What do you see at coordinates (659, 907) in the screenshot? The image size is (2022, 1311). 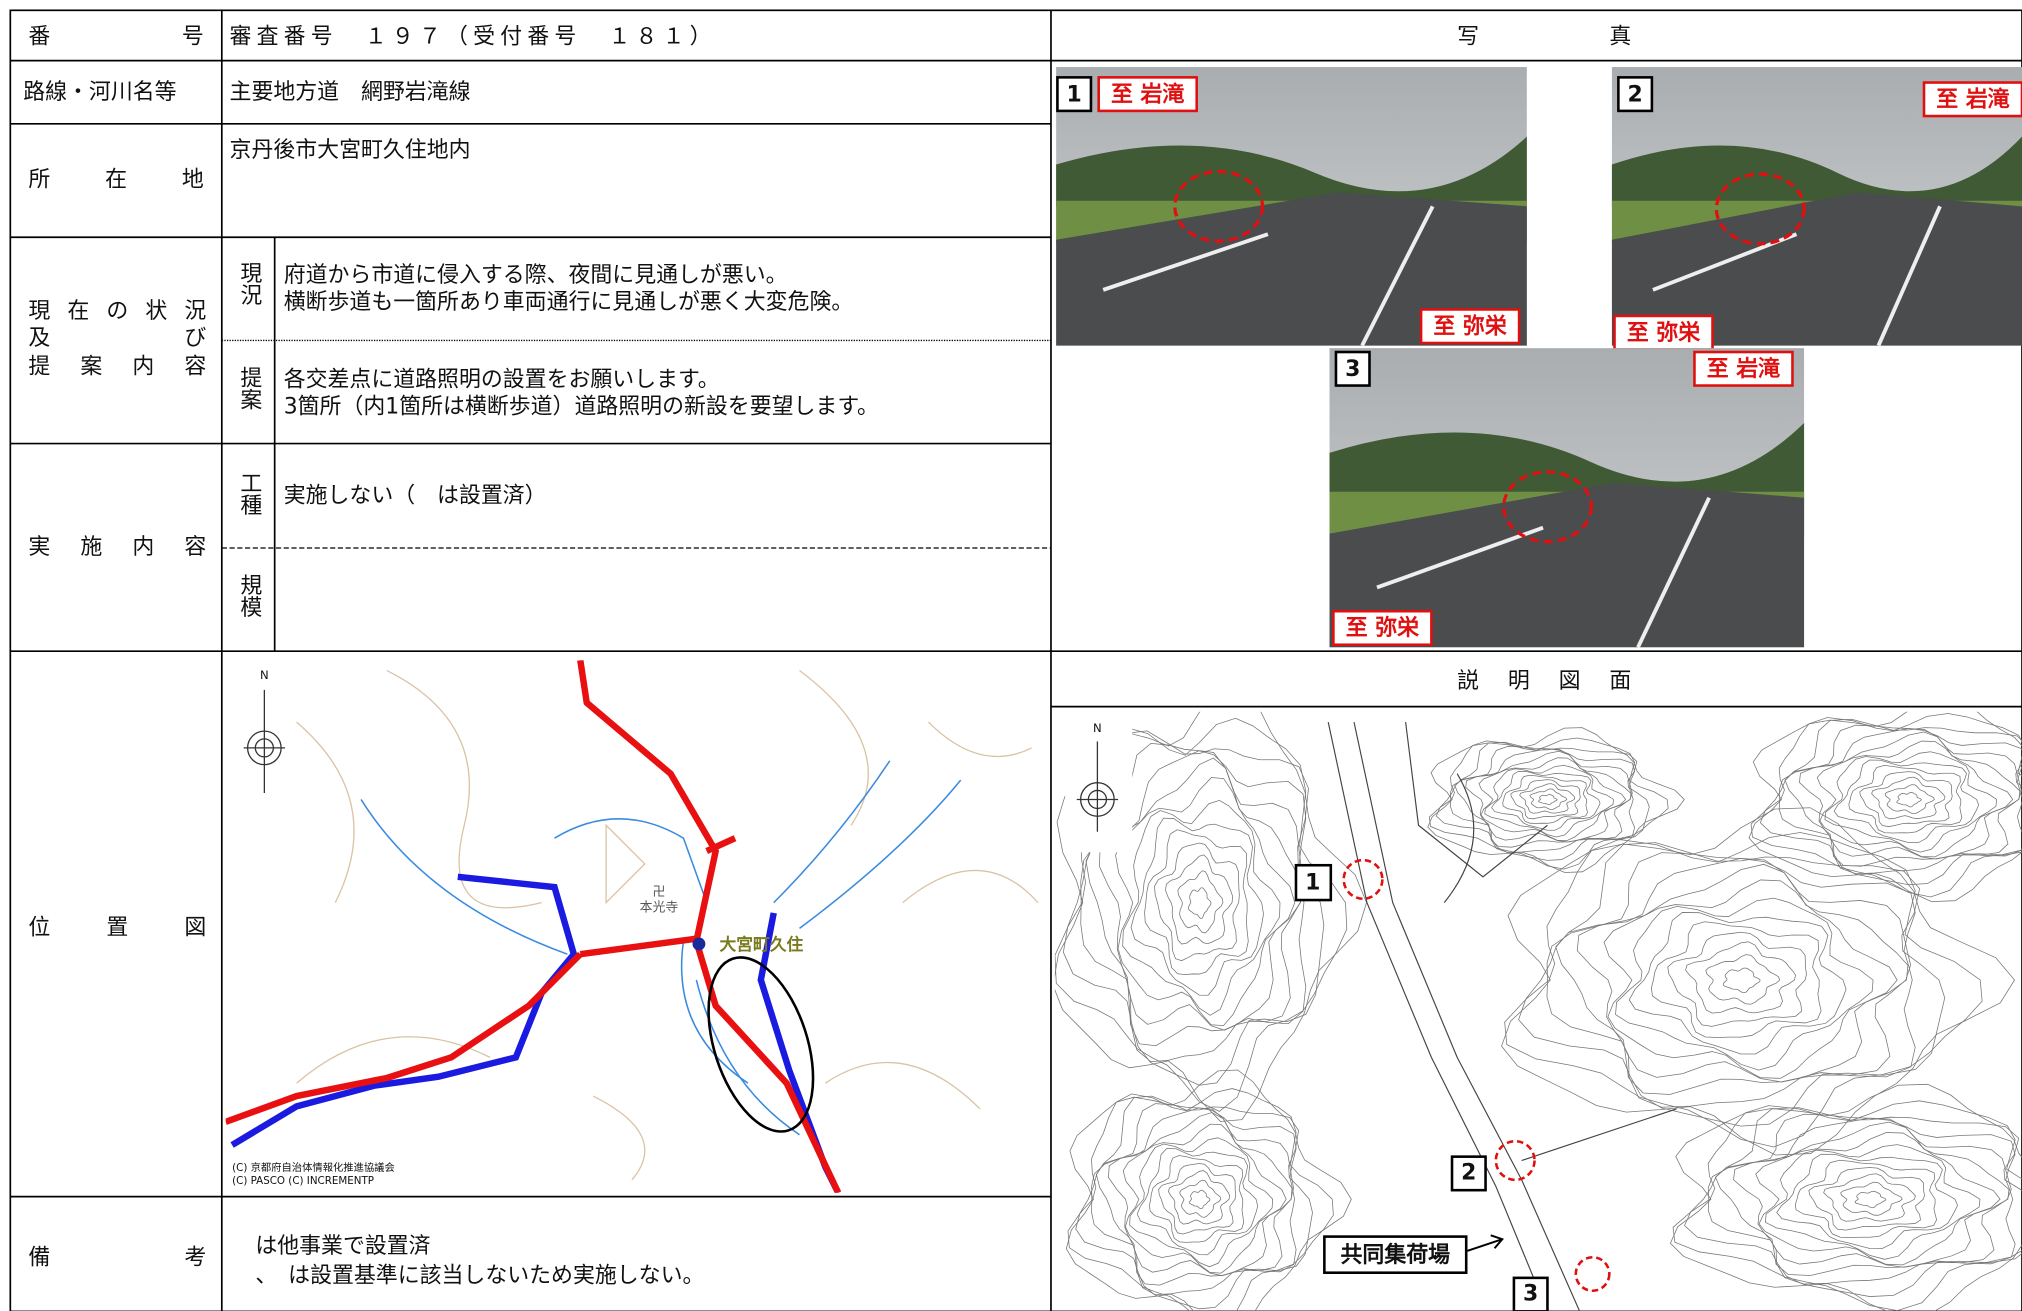 I see `place-label: 本光寺` at bounding box center [659, 907].